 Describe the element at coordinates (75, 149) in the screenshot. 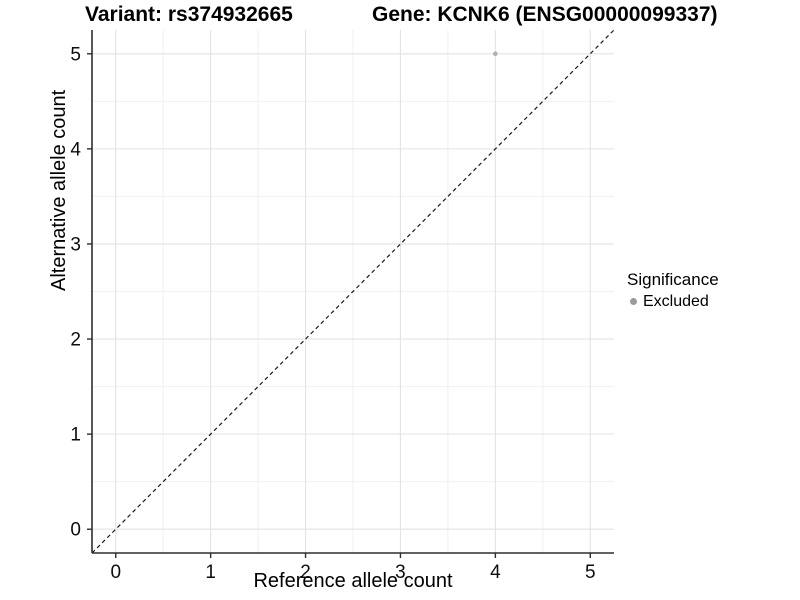

I see `y-tick-label: 4` at that location.